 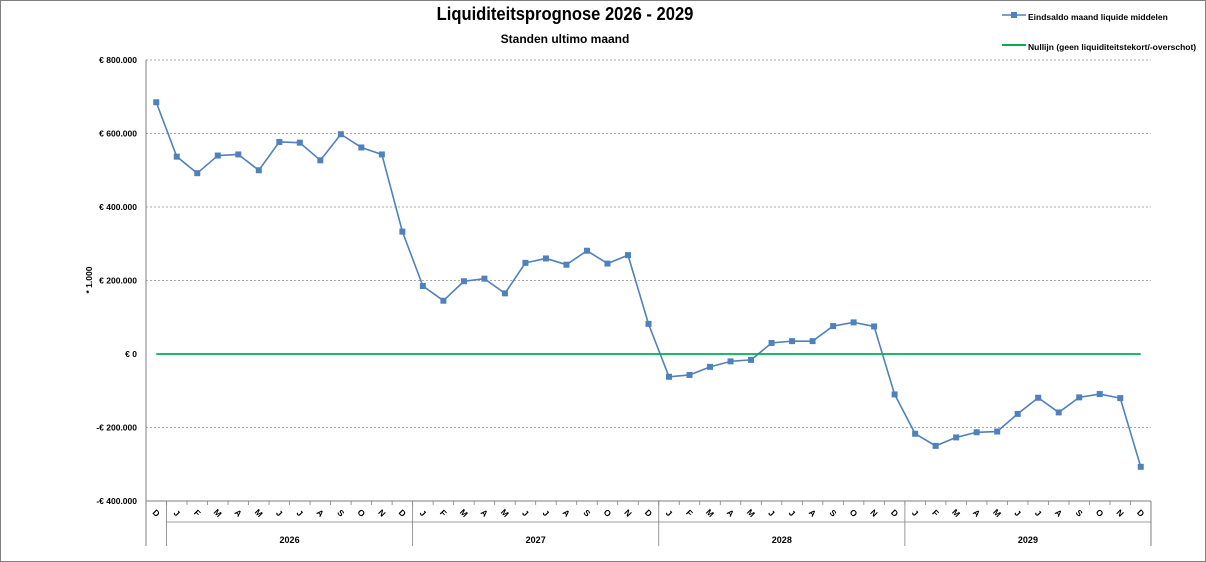 I want to click on y-tick-label: -€ 200.000, so click(x=116, y=428).